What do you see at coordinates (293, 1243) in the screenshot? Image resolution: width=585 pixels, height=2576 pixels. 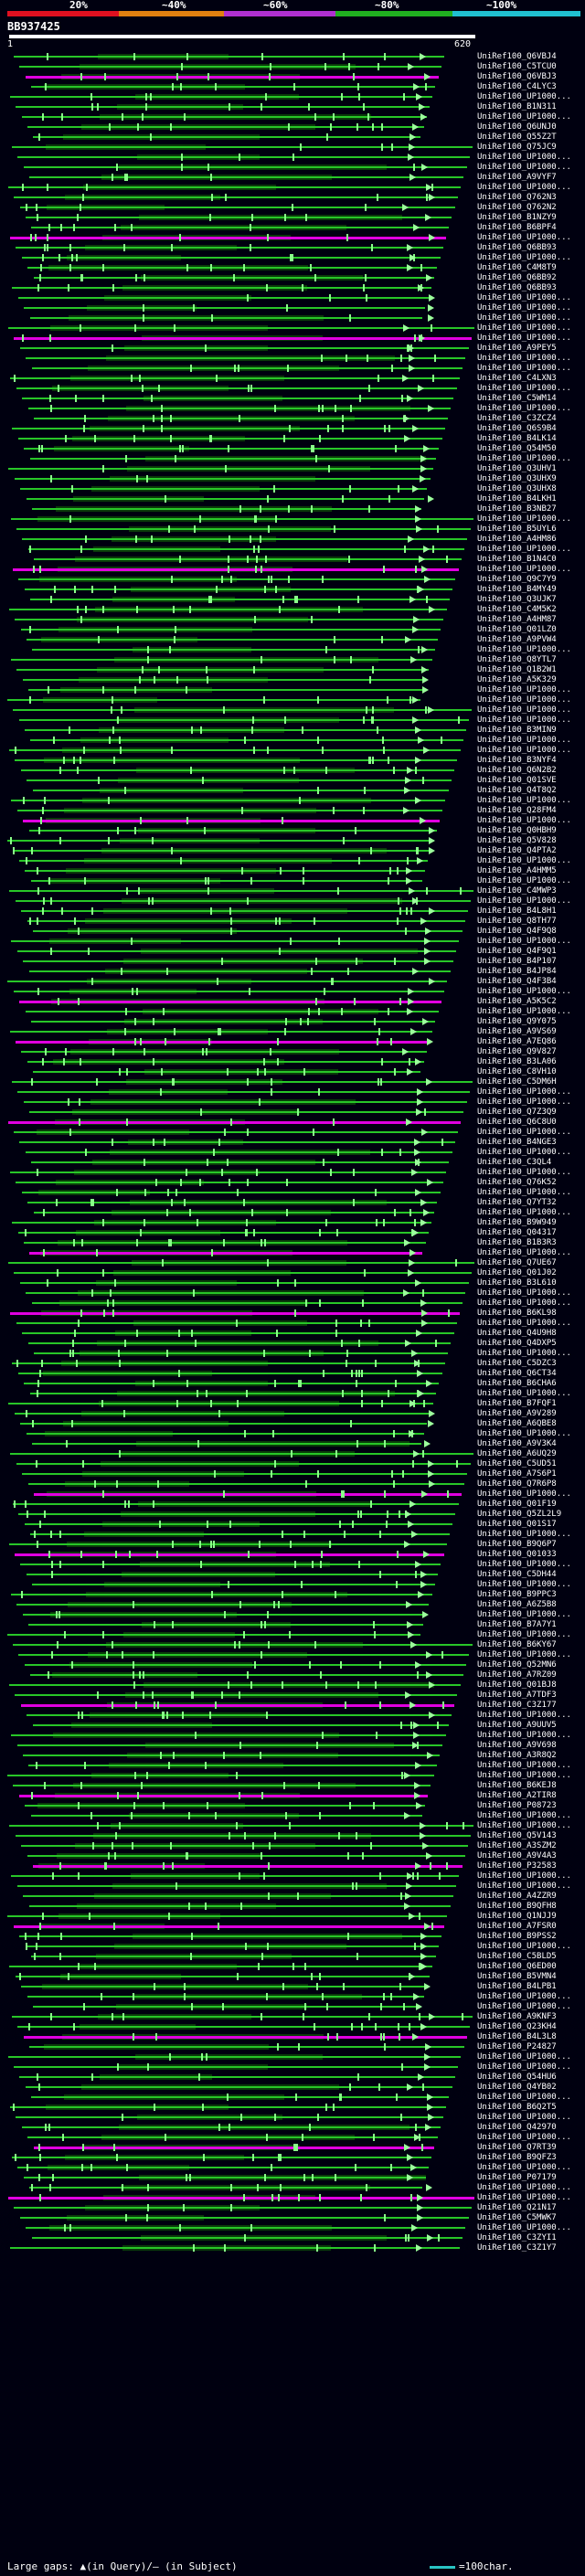 I see `hit-row: UniRef100_B1B3R3` at bounding box center [293, 1243].